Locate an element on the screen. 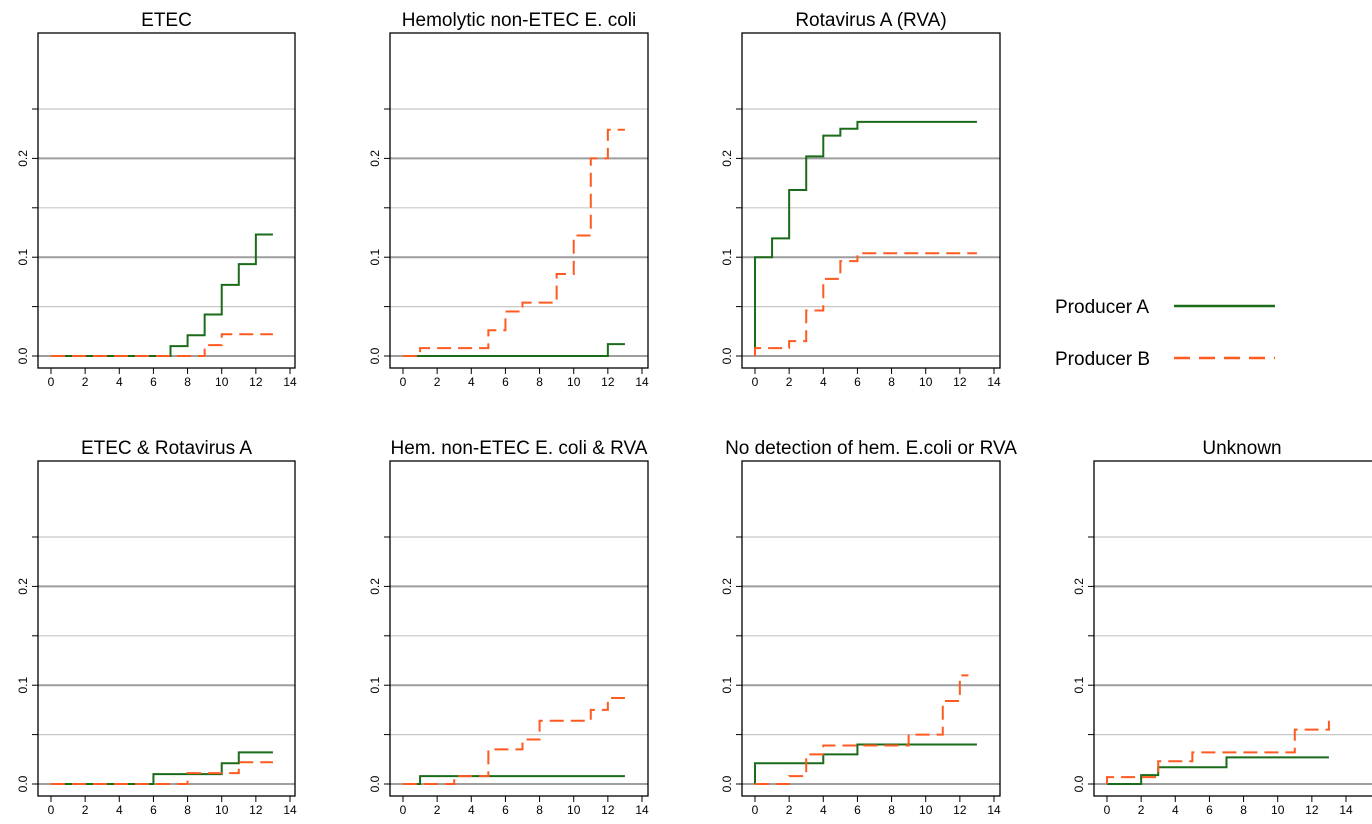 This screenshot has height=824, width=1372. panel-title: Hemolytic non-ETEC E. coli is located at coordinates (519, 20).